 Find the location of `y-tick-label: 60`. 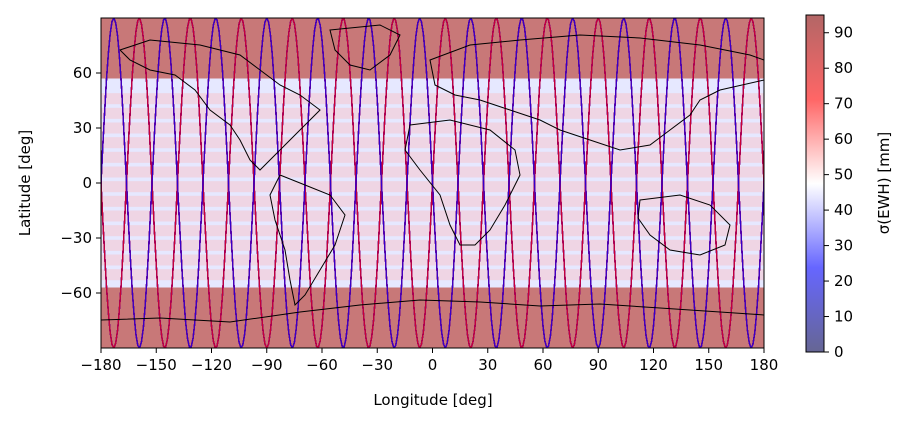

y-tick-label: 60 is located at coordinates (82, 73).